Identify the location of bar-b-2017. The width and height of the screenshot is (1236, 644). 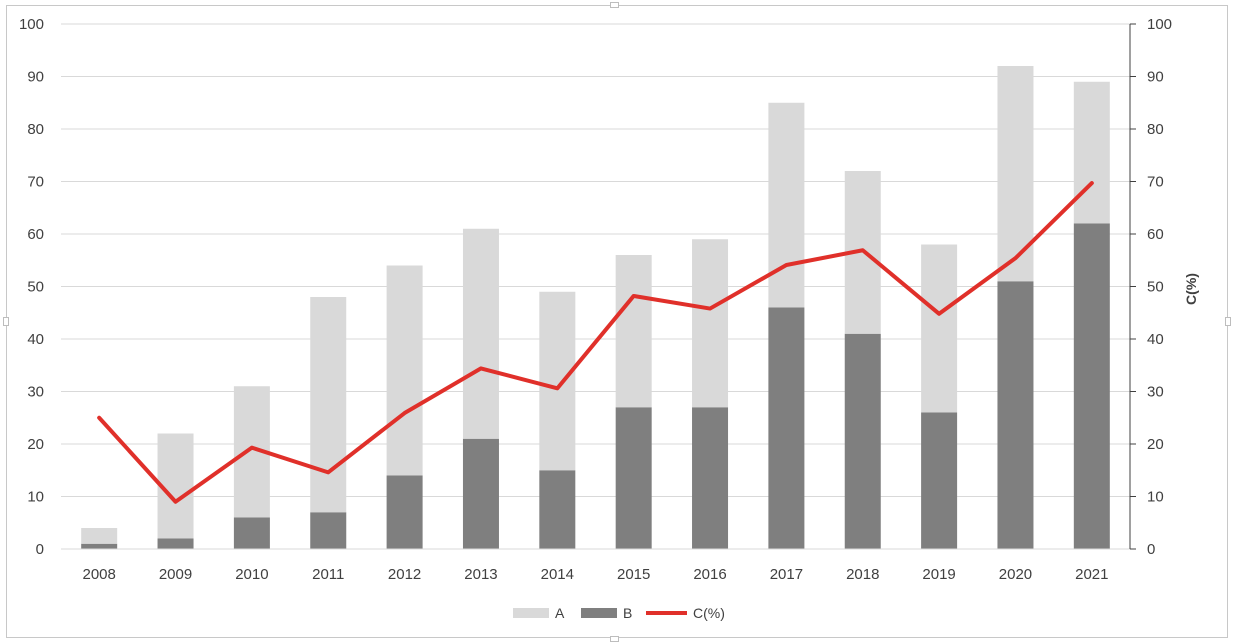
(786, 428).